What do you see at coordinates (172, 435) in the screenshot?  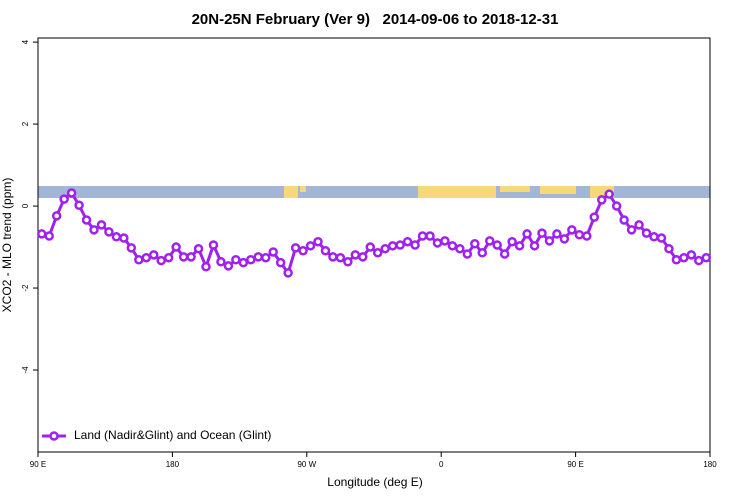 I see `legend-label: Land (Nadir&Glint) and Ocean (Glint)` at bounding box center [172, 435].